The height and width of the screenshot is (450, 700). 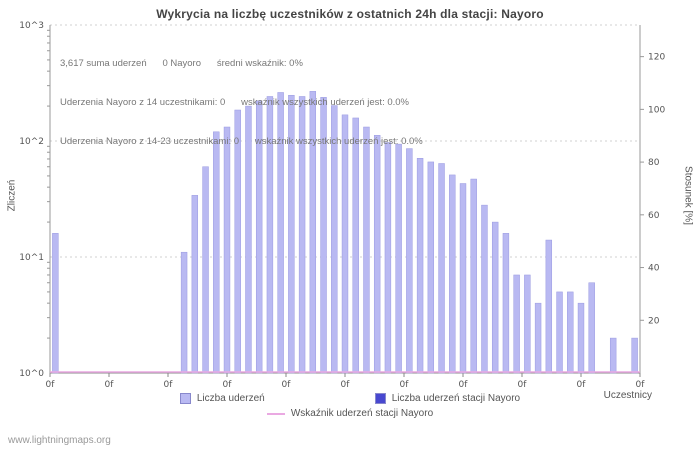 I want to click on legend-item-strikes: Liczba uderzeń, so click(x=222, y=398).